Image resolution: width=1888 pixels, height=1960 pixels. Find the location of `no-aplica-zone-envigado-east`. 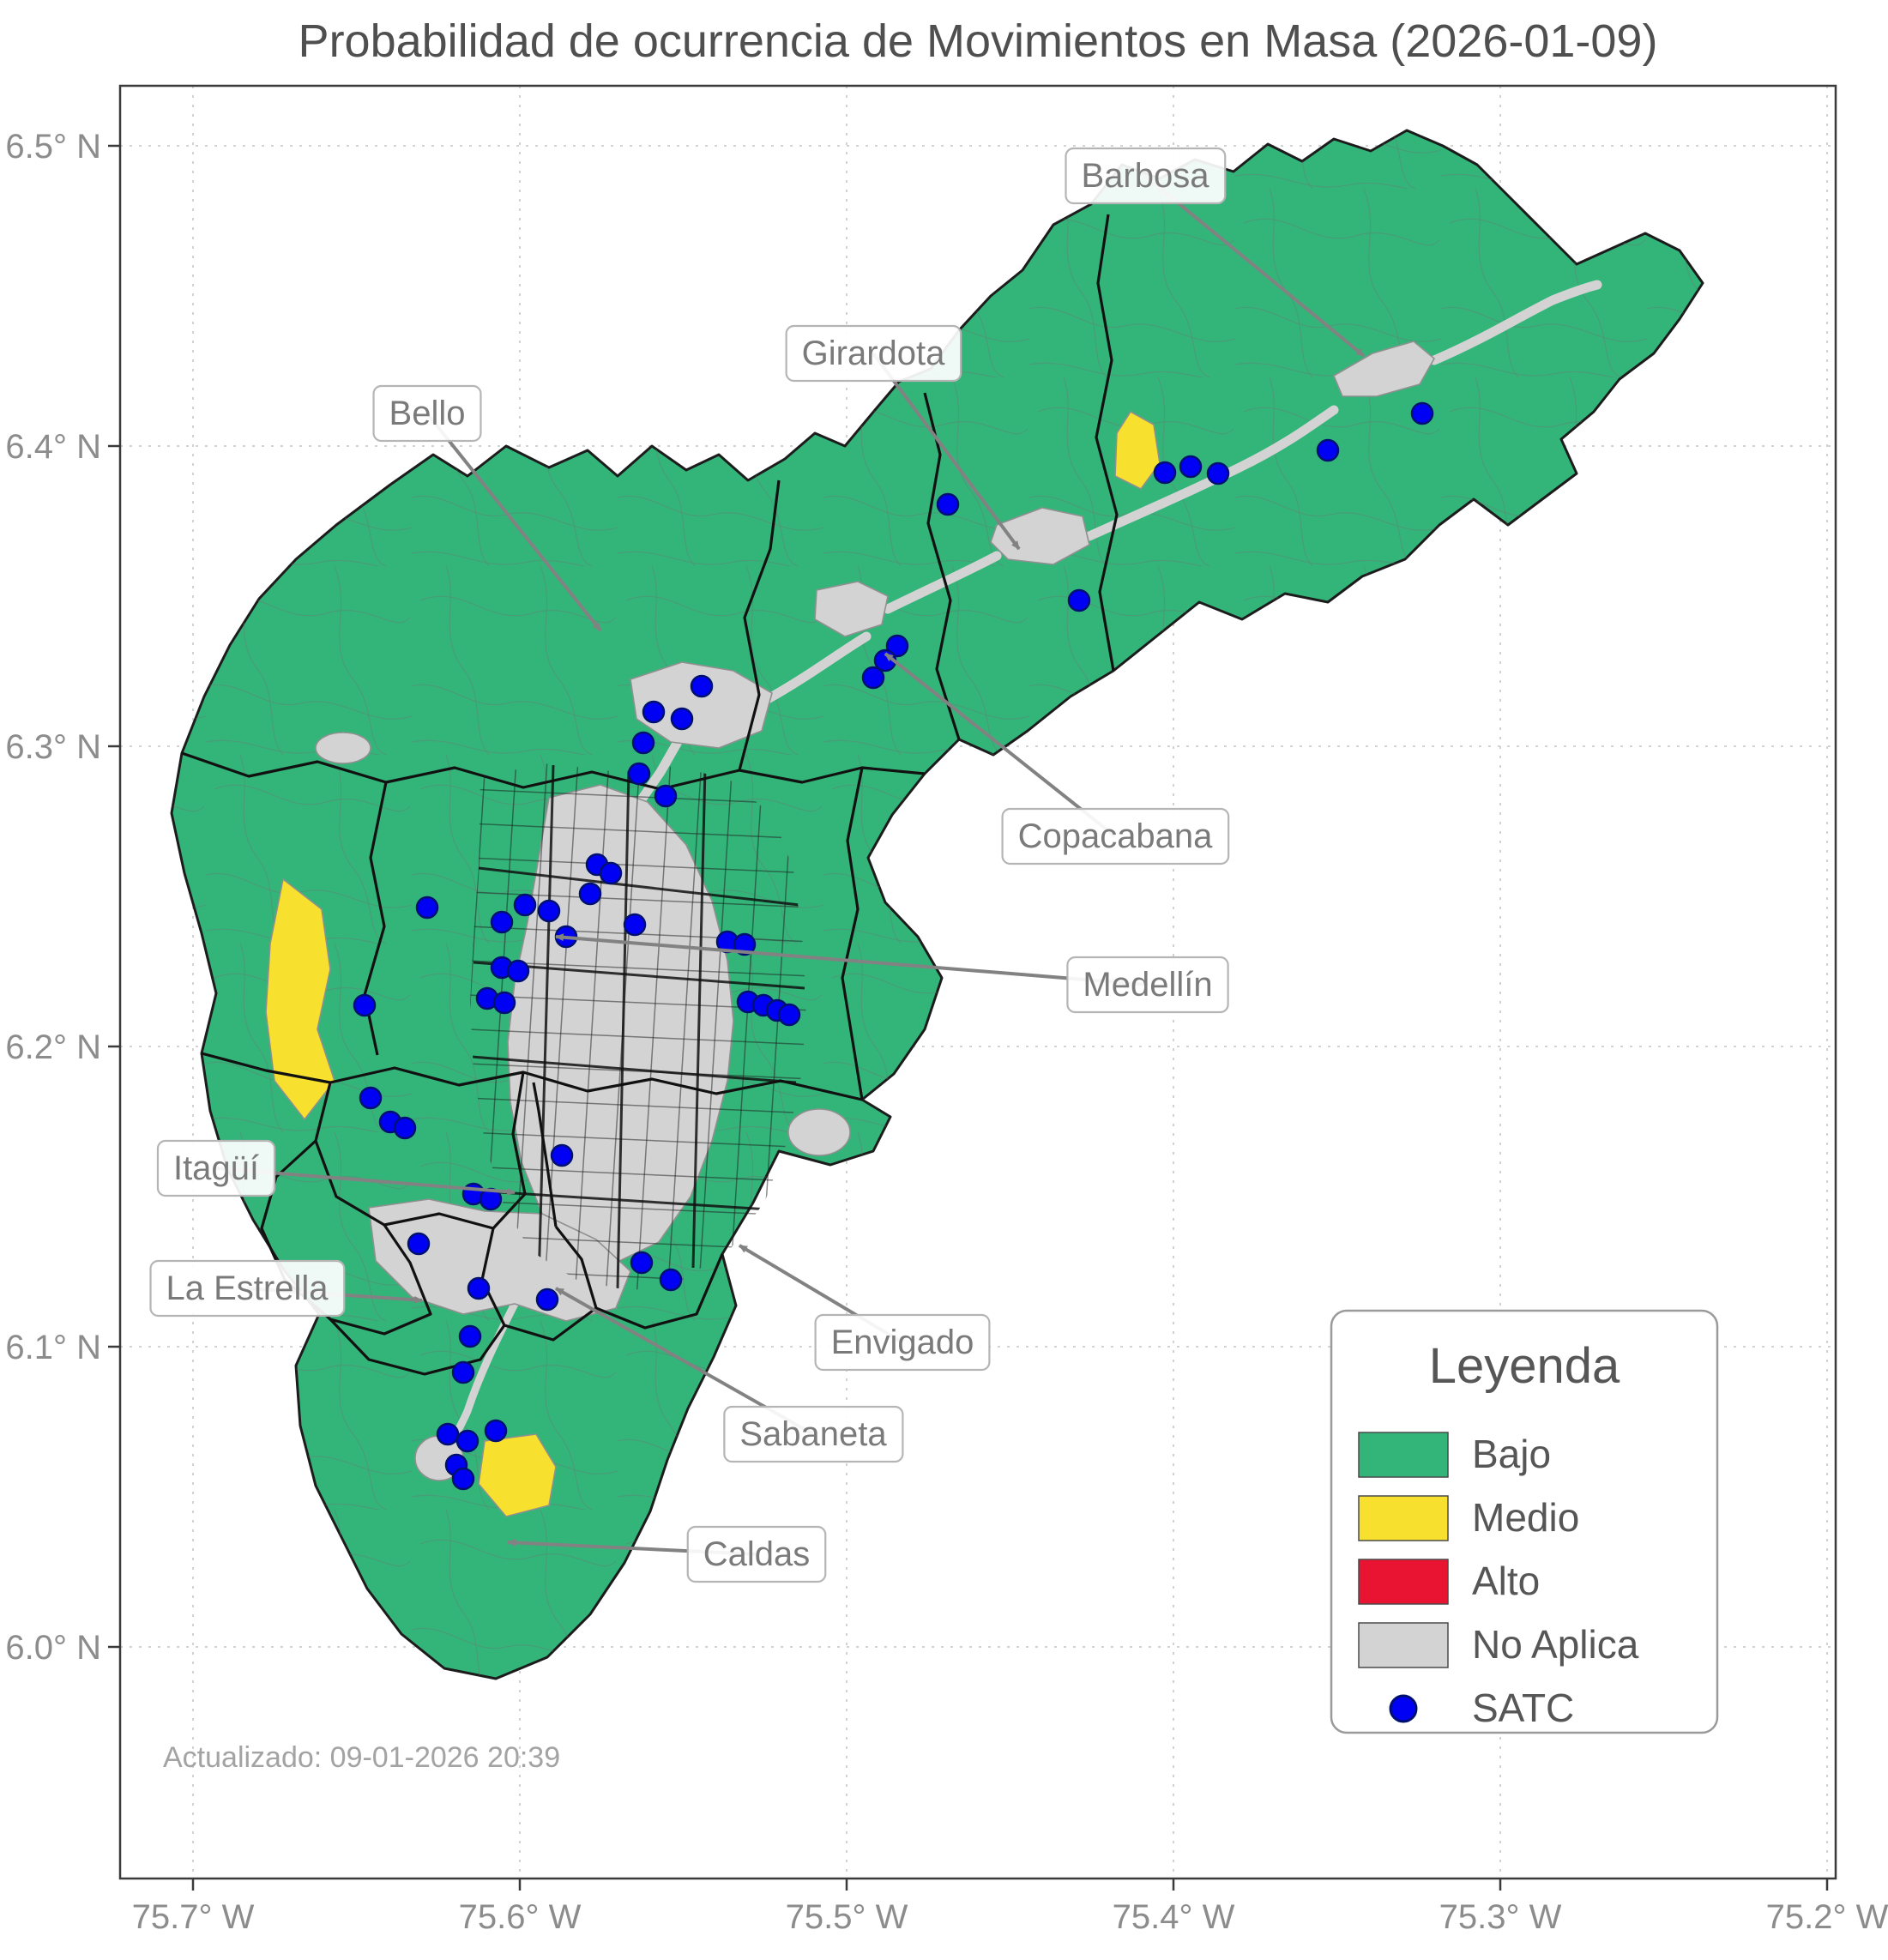

no-aplica-zone-envigado-east is located at coordinates (819, 1132).